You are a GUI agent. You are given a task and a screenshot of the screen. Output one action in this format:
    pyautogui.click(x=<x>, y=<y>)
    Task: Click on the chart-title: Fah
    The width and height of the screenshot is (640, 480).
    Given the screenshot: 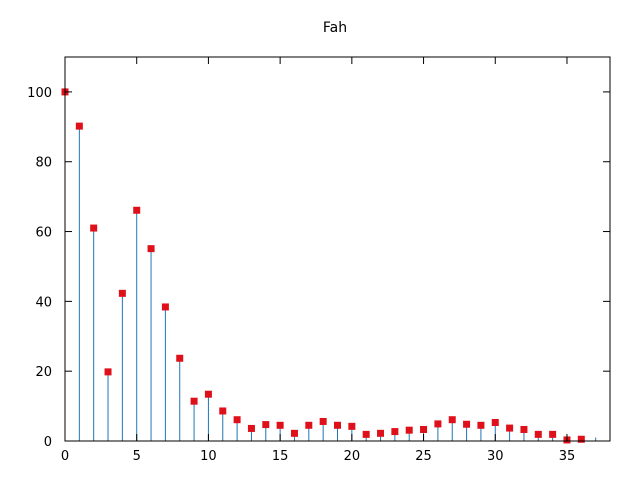 What is the action you would take?
    pyautogui.click(x=335, y=28)
    